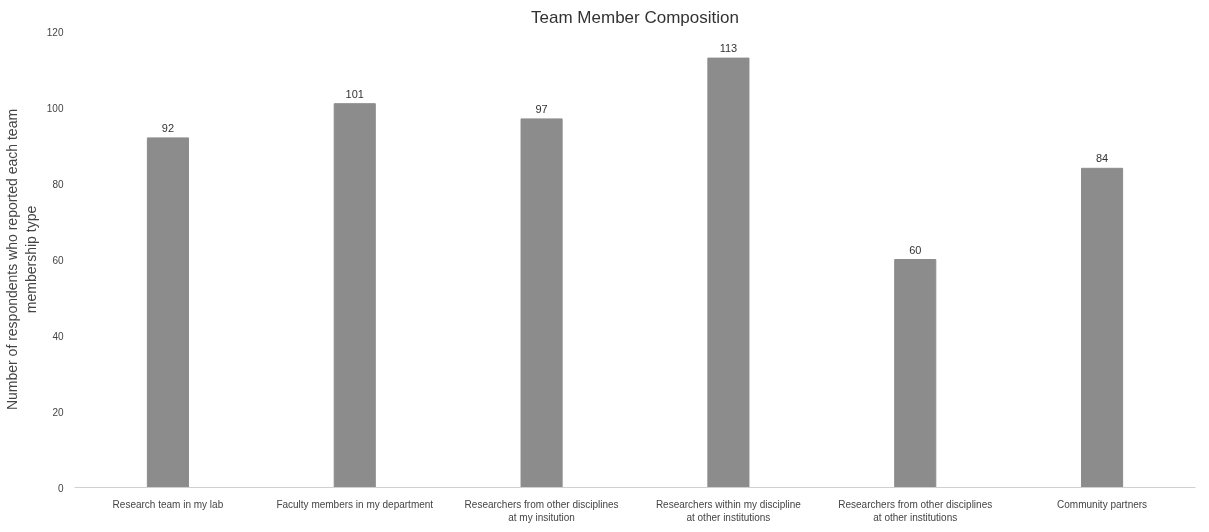 This screenshot has width=1209, height=532. I want to click on chart-title: Team Member Composition, so click(635, 17).